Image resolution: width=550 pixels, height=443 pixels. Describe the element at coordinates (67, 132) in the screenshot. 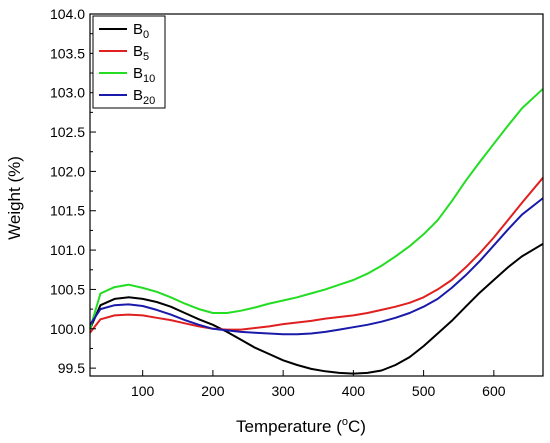

I see `y-tick-label: 102.5` at that location.